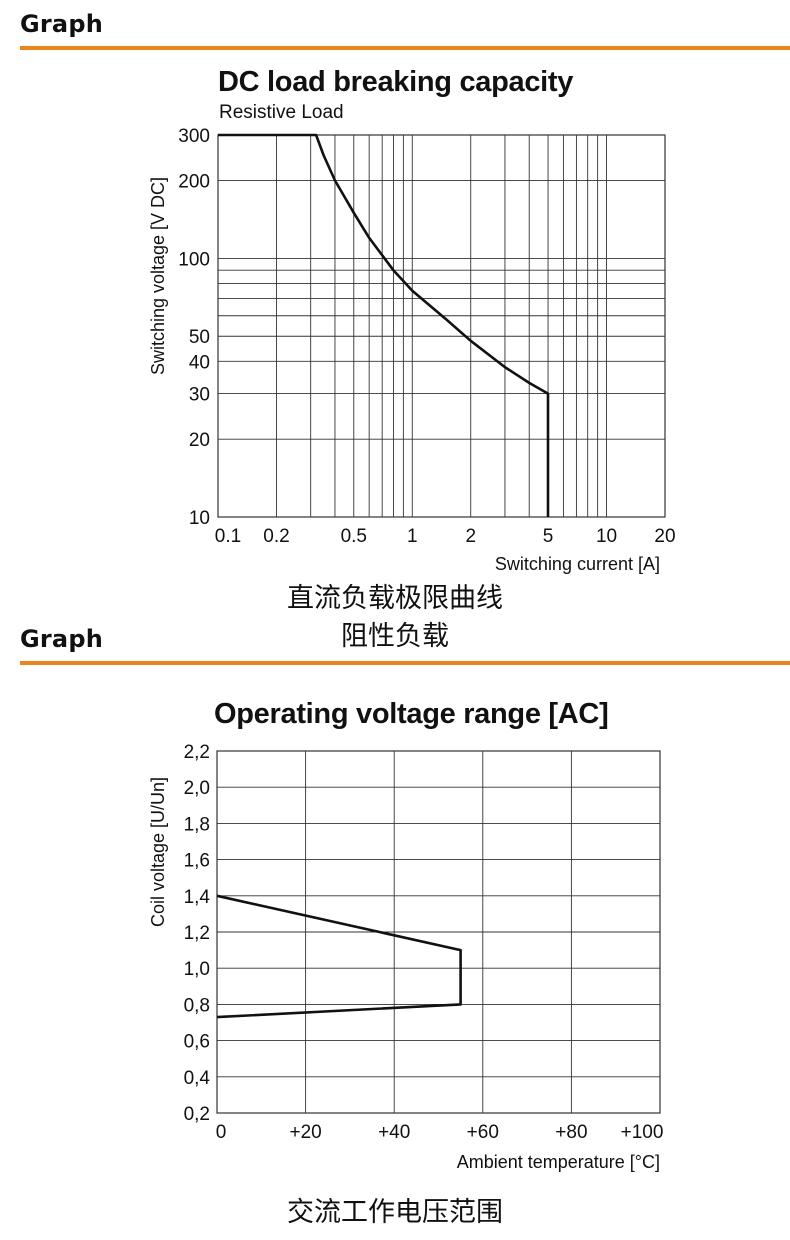 Image resolution: width=790 pixels, height=1240 pixels. What do you see at coordinates (197, 1114) in the screenshot?
I see `chart2-y-tick-label: 0,2` at bounding box center [197, 1114].